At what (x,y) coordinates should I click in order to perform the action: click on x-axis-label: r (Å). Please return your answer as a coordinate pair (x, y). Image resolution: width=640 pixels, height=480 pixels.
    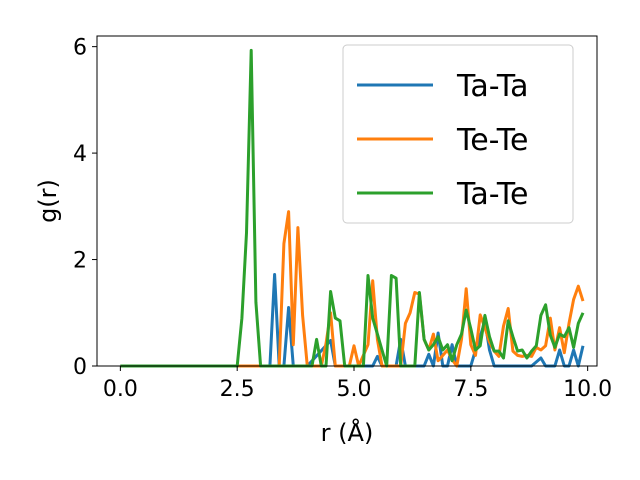
    Looking at the image, I should click on (347, 432).